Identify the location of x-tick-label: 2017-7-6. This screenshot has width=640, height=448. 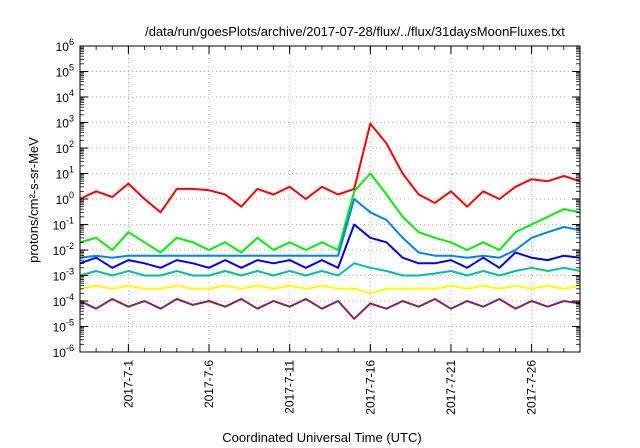
(209, 384).